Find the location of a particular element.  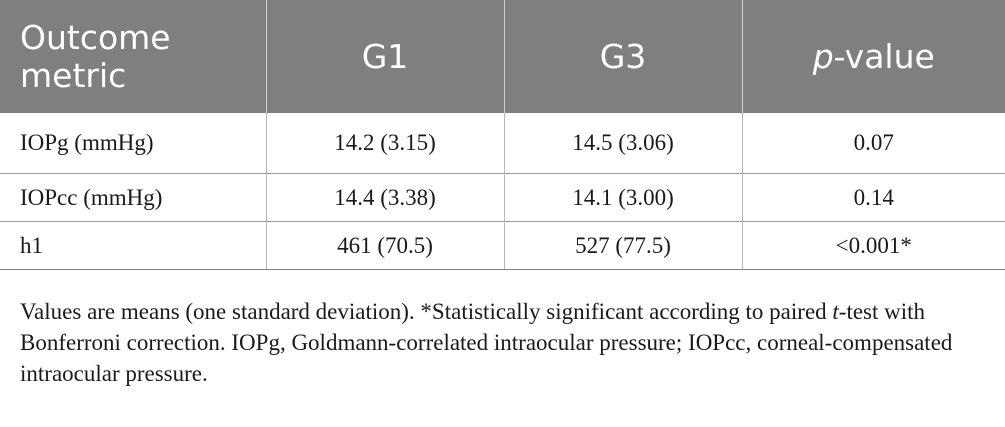

cell-g3: 14.1 (3.00) is located at coordinates (622, 197).